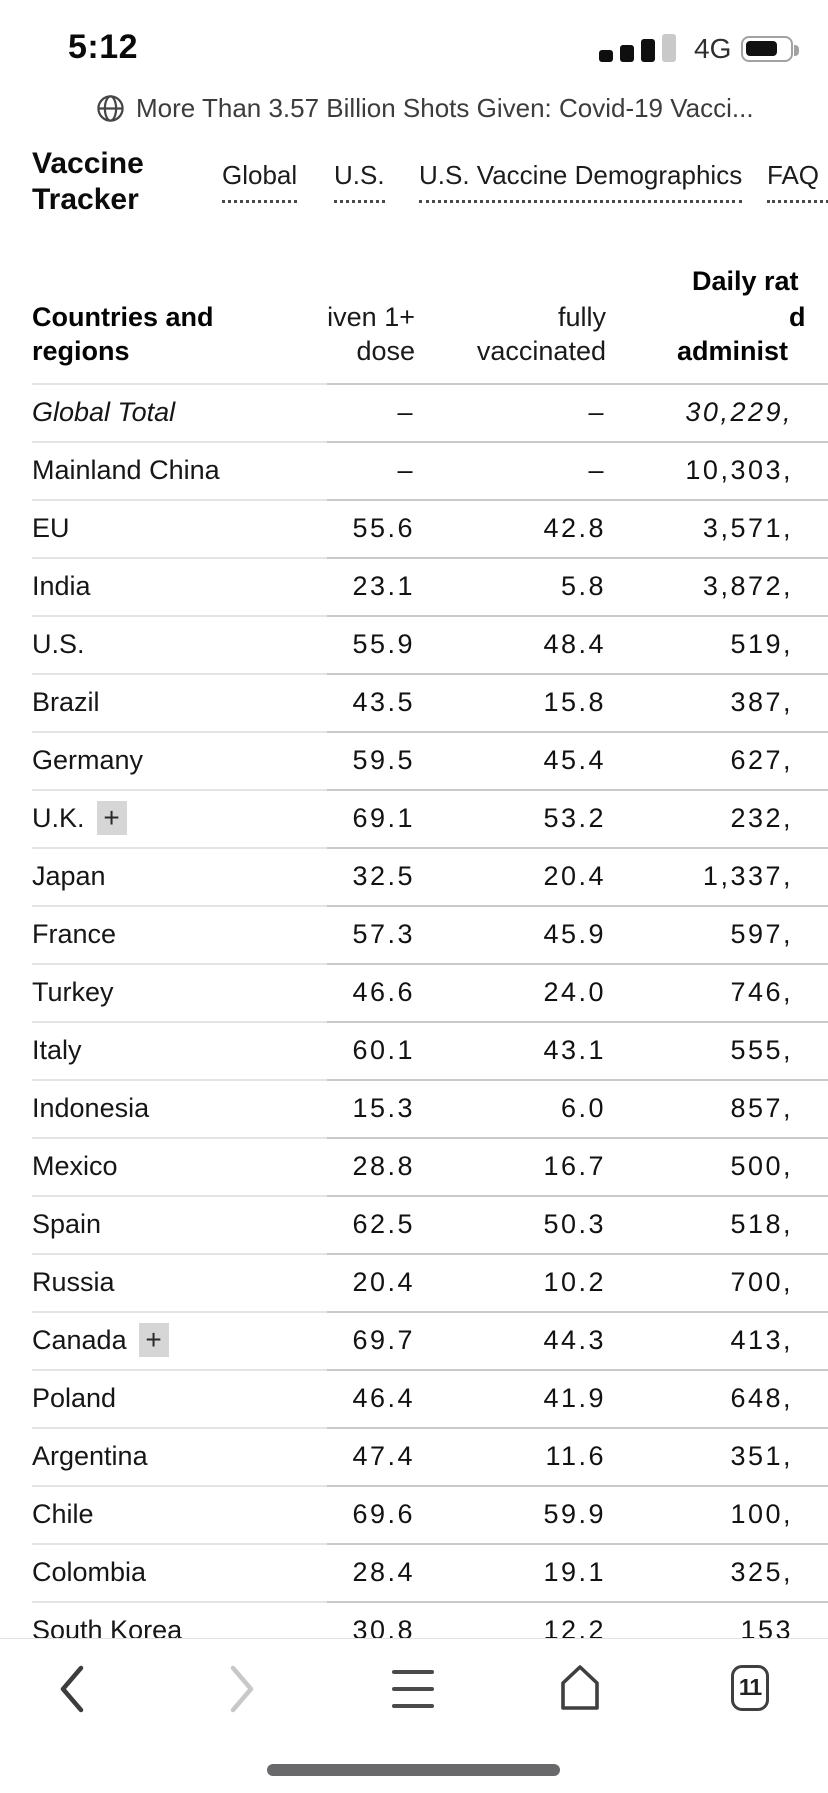 This screenshot has height=1793, width=828. I want to click on fully-vaccinated-value: 5.8, so click(583, 585).